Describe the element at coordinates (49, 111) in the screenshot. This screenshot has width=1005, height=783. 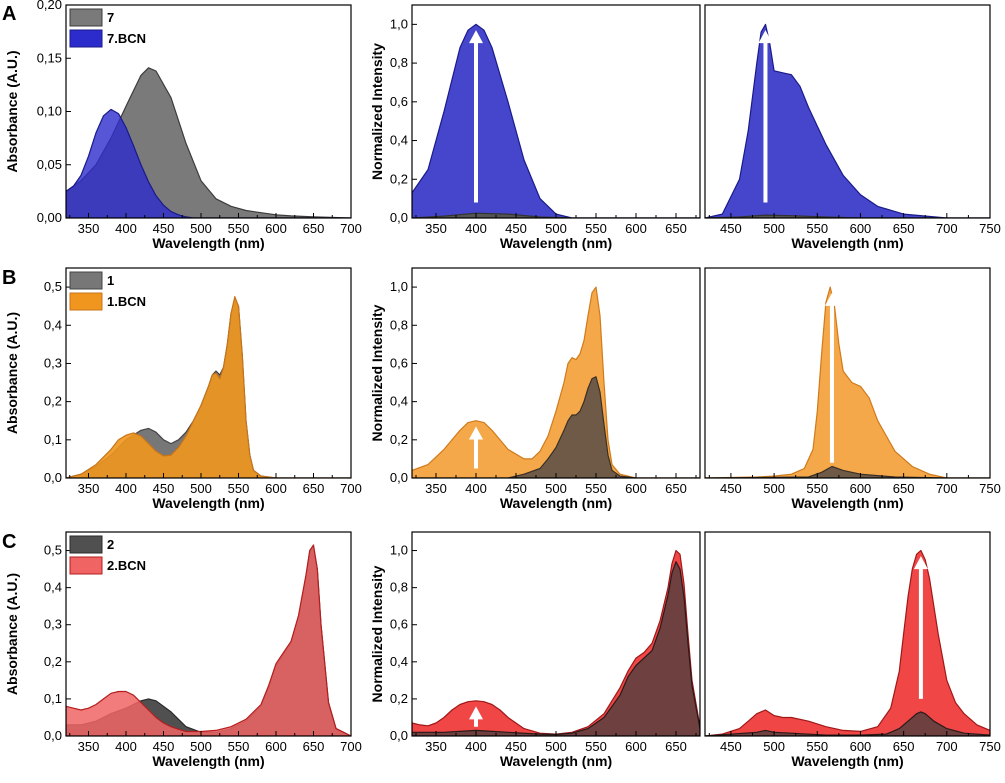
I see `y-tick-label: 0,10` at that location.